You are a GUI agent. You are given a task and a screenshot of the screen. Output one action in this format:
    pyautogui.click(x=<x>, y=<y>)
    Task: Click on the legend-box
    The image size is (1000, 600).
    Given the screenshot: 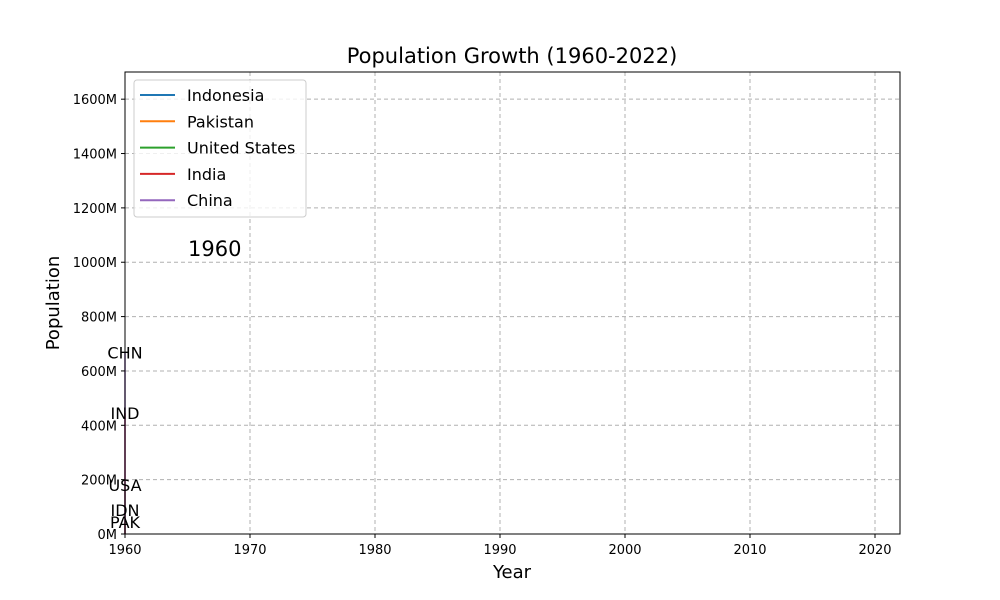 What is the action you would take?
    pyautogui.click(x=220, y=148)
    